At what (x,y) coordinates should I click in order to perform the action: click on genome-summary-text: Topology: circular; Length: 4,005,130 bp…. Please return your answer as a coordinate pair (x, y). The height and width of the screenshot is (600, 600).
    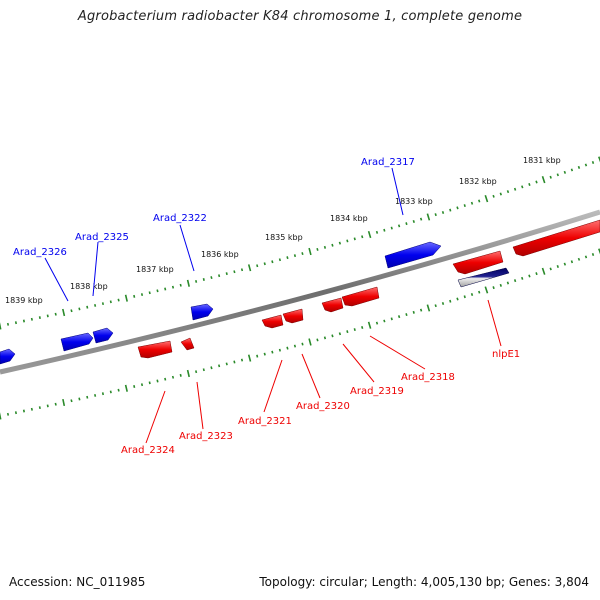
    Looking at the image, I should click on (424, 582).